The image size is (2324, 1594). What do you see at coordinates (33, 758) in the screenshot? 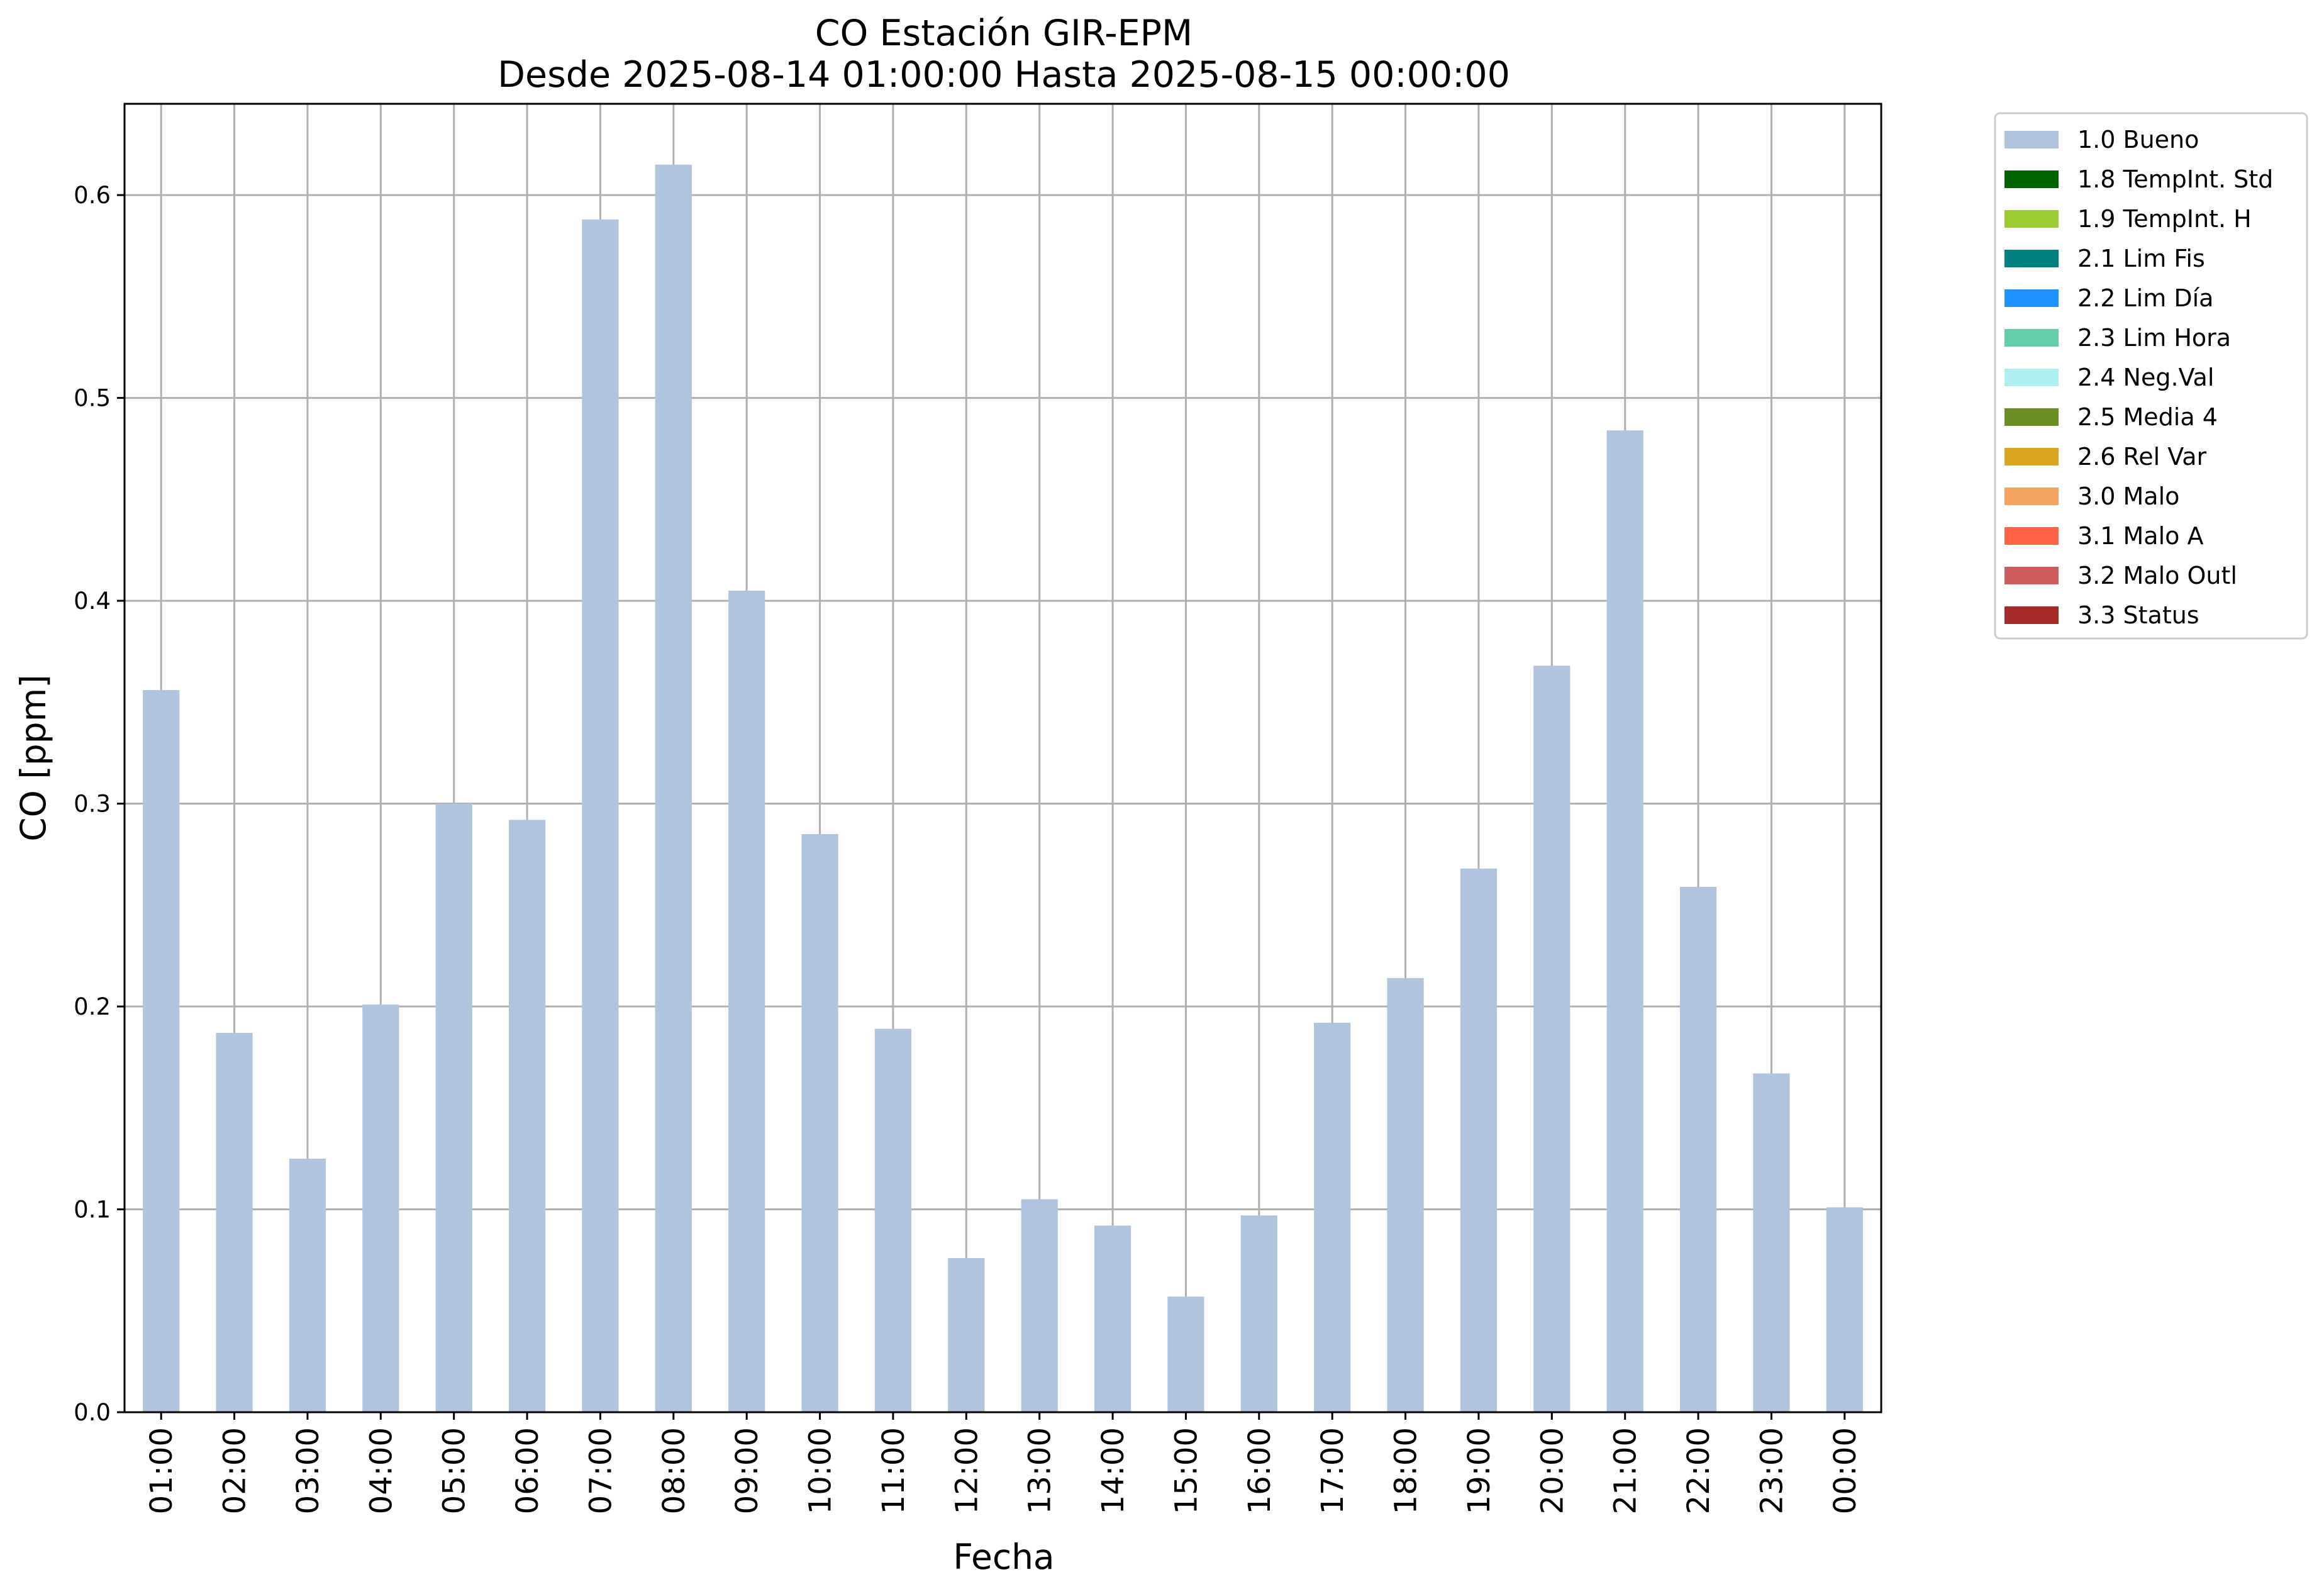
I see `y-axis-label: CO [ppm]` at bounding box center [33, 758].